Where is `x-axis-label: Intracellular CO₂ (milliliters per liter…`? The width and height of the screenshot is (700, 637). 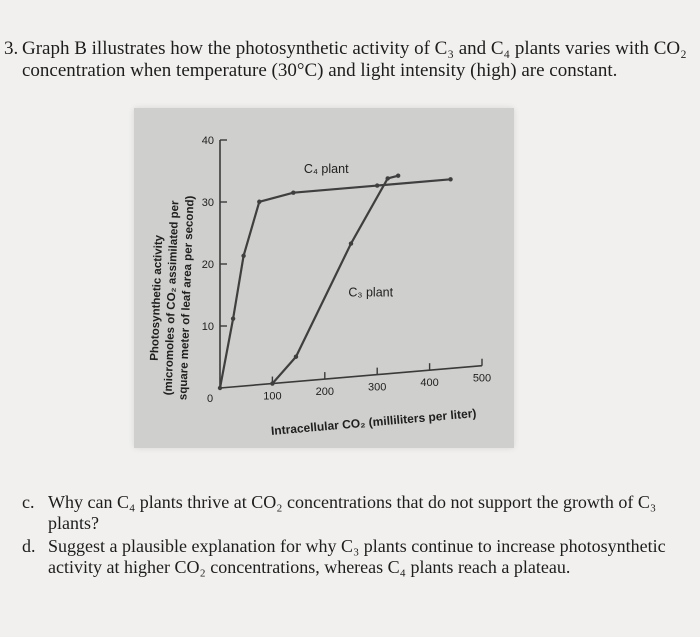 x-axis-label: Intracellular CO₂ (milliliters per liter… is located at coordinates (373, 422).